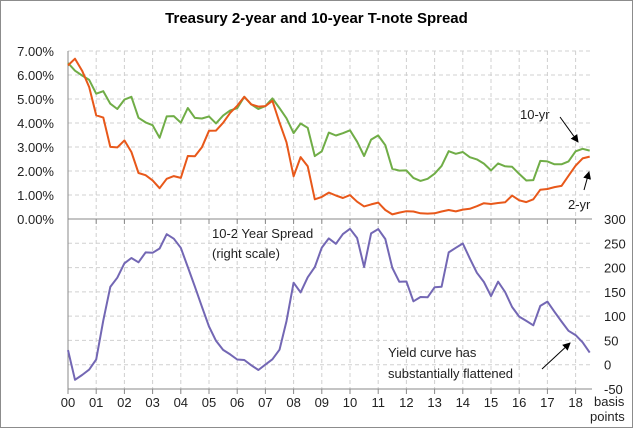  What do you see at coordinates (209, 402) in the screenshot?
I see `x-tick-label: 05` at bounding box center [209, 402].